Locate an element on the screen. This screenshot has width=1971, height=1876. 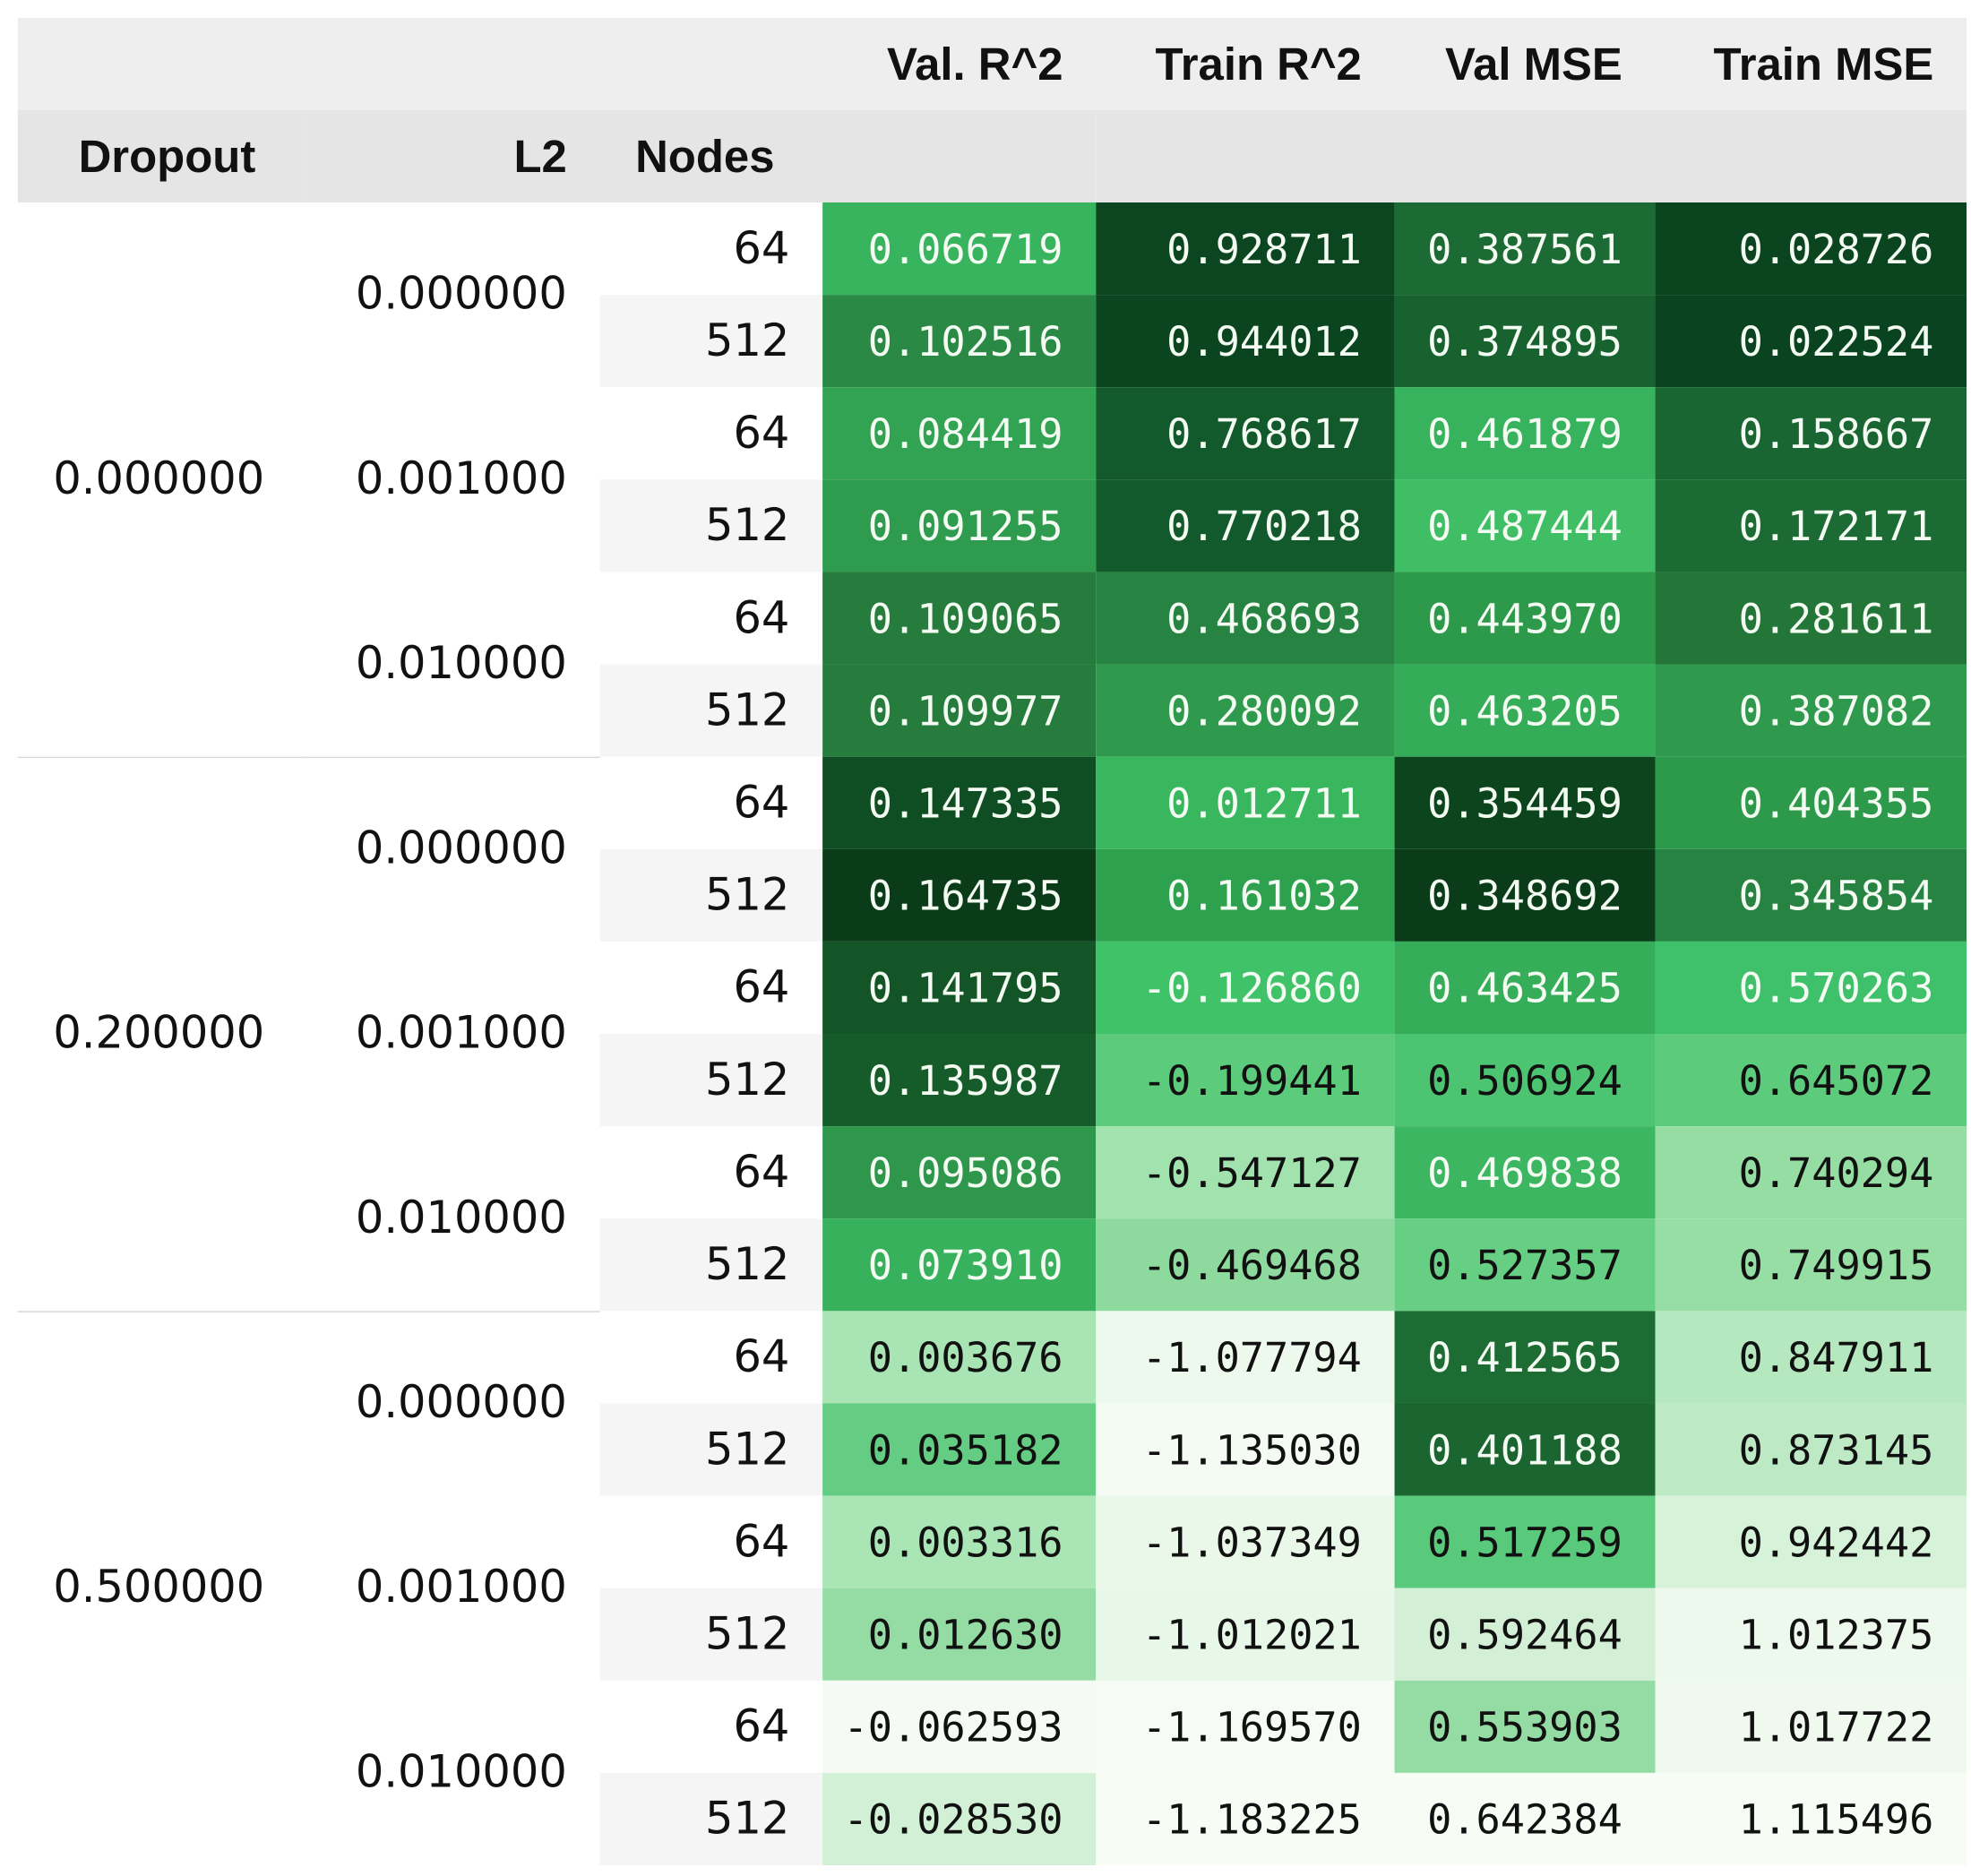
train-r2-cell: 0.944012 is located at coordinates (1245, 341).